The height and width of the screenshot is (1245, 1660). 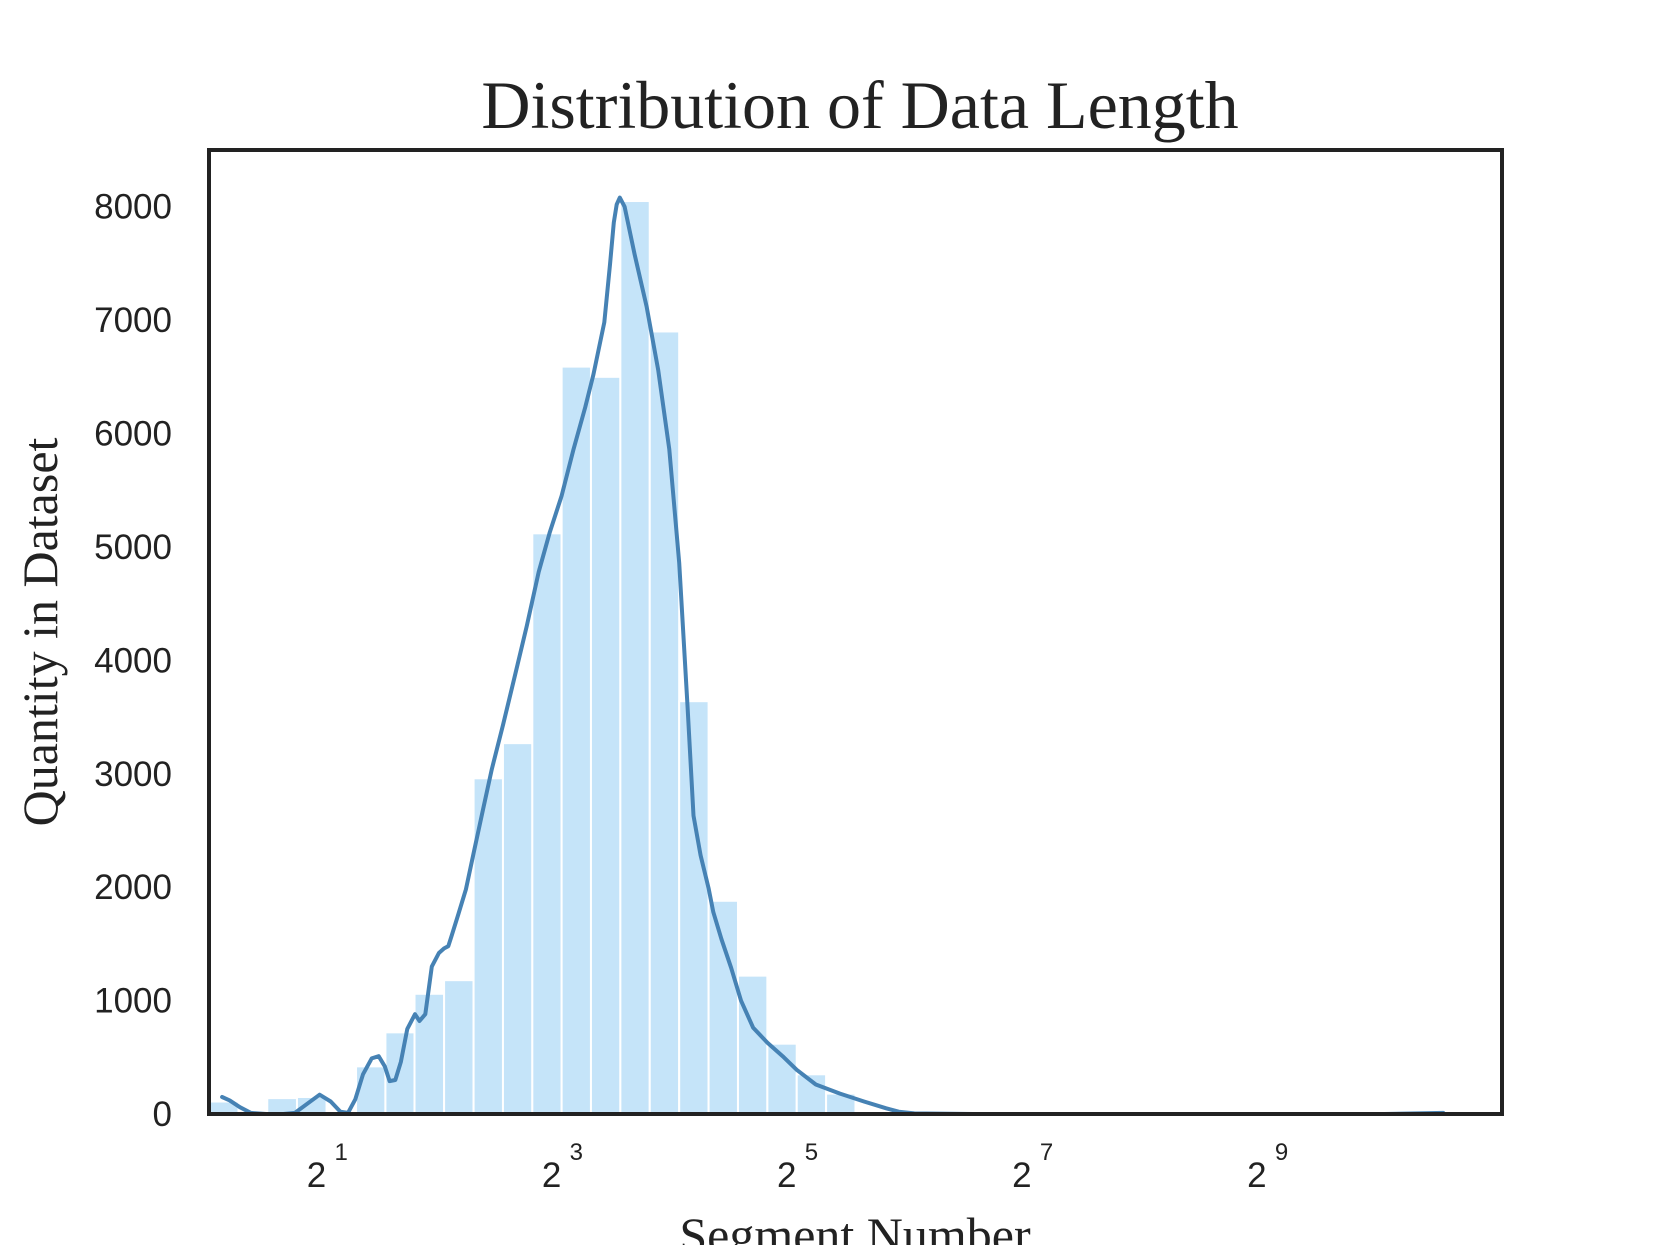 I want to click on x-tick-exponent: 7, so click(x=1046, y=1152).